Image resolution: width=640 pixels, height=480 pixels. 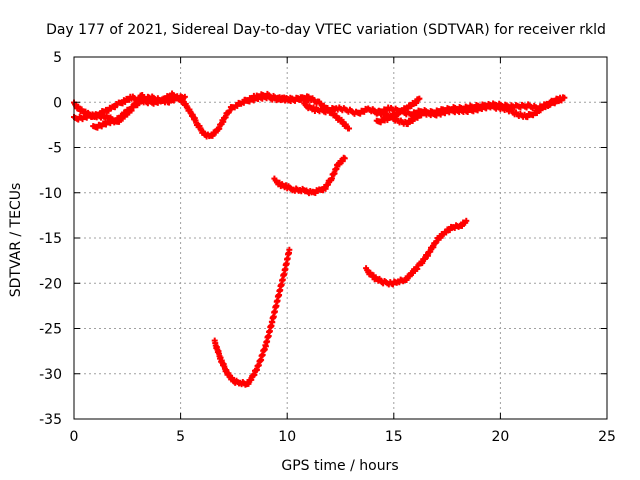 I want to click on series-arc-i, so click(x=252, y=317).